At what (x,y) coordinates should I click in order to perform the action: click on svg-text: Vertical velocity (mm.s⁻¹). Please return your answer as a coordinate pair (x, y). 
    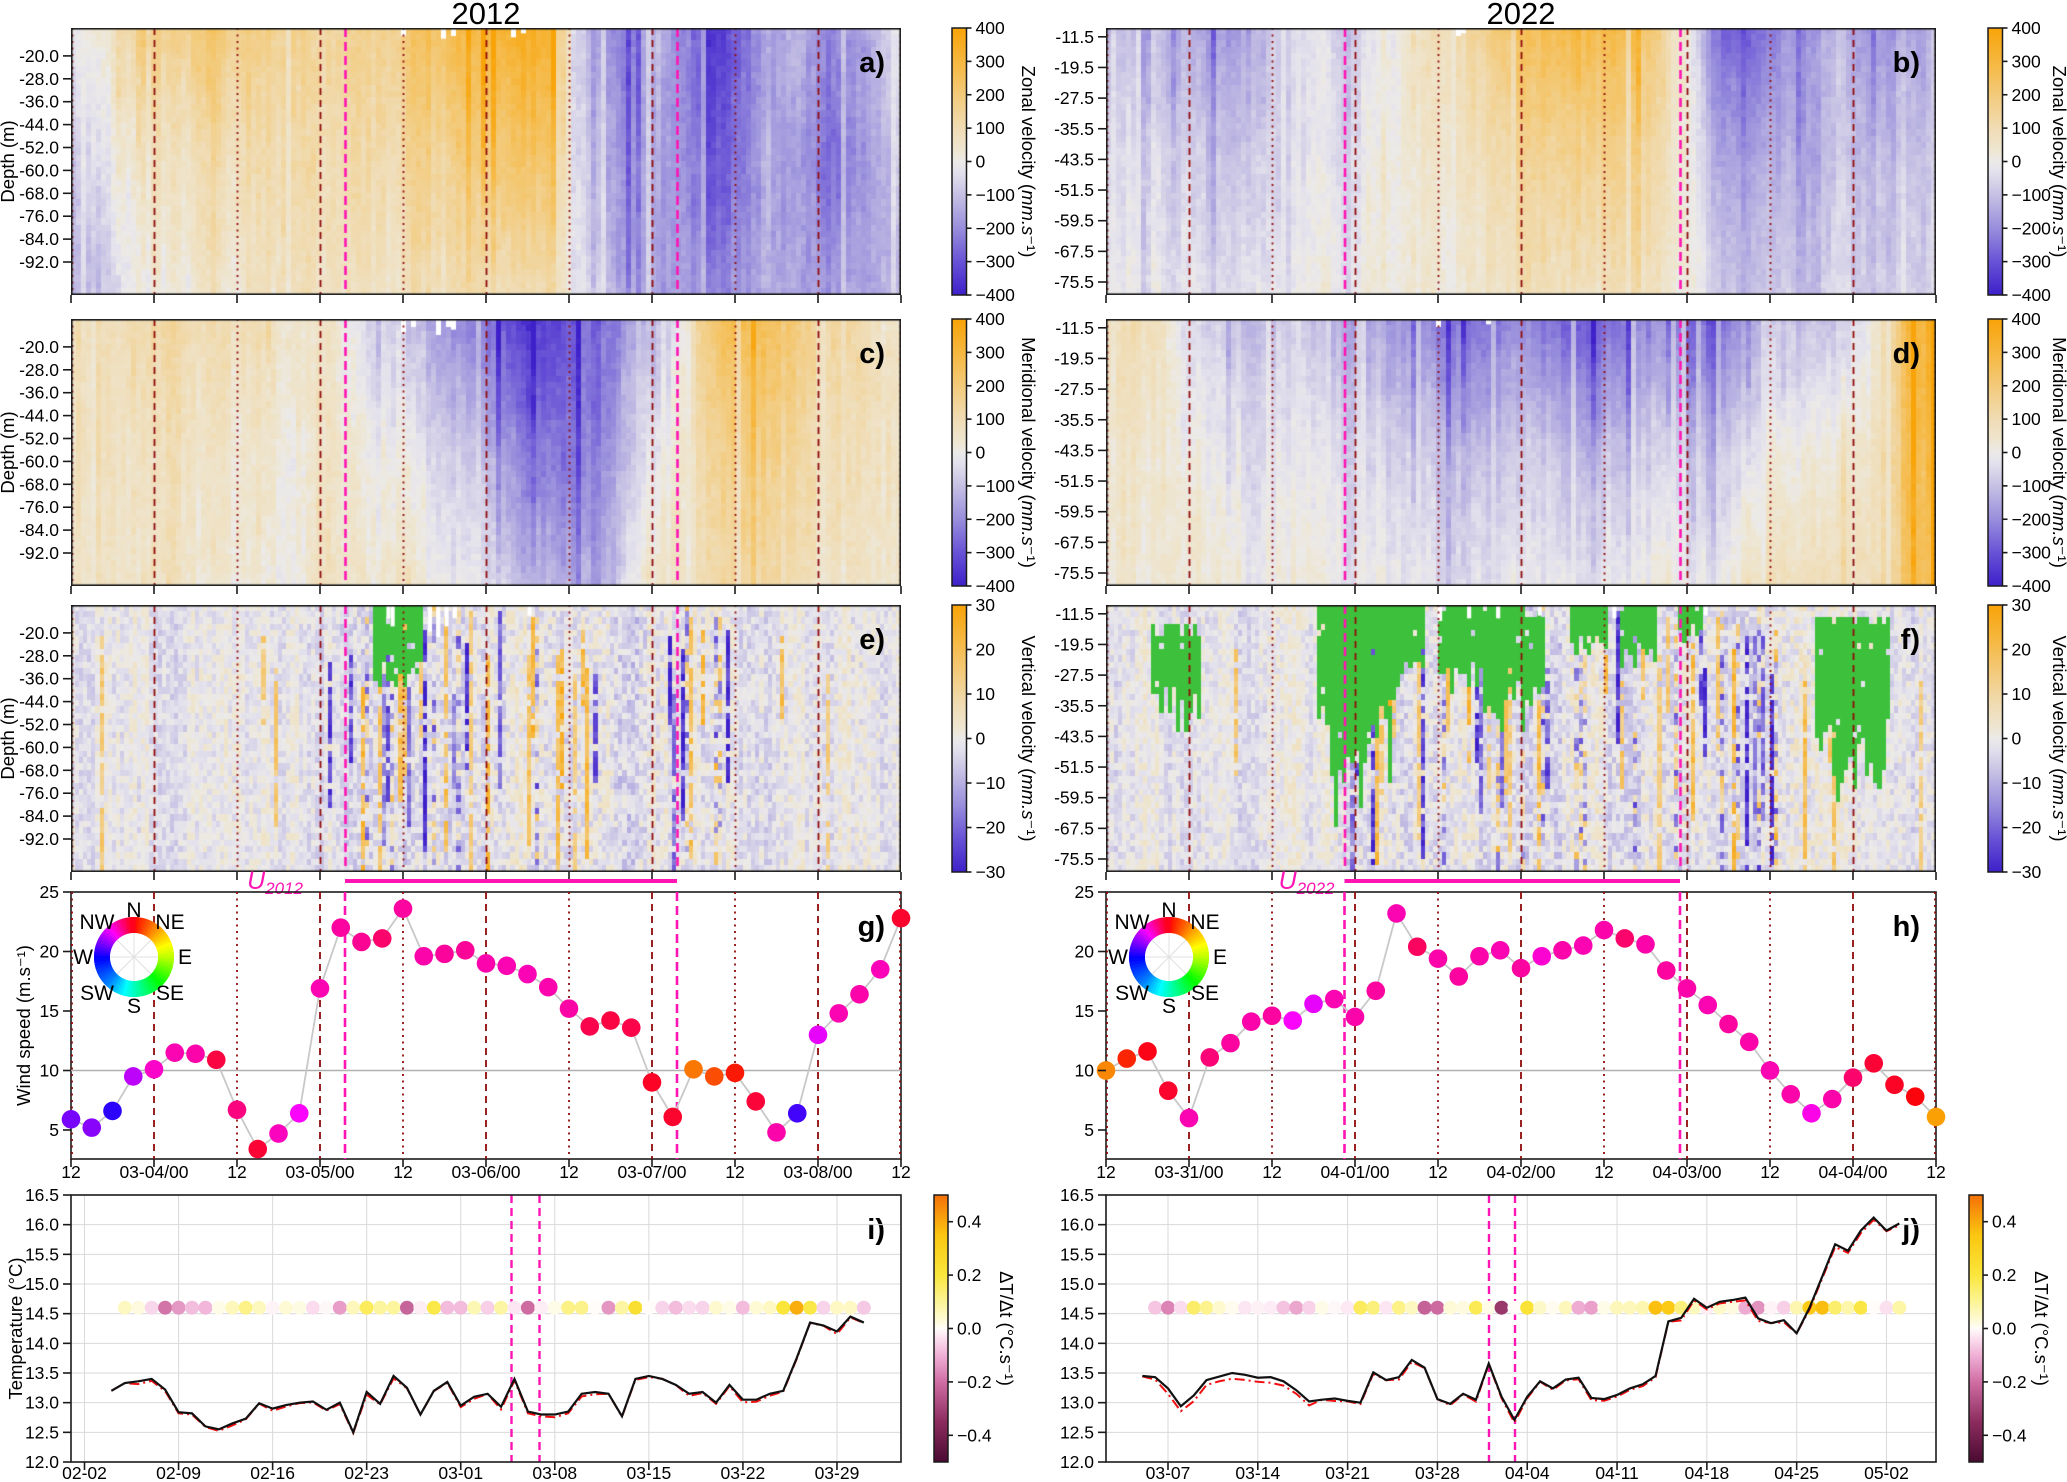
    Looking at the image, I should click on (1028, 738).